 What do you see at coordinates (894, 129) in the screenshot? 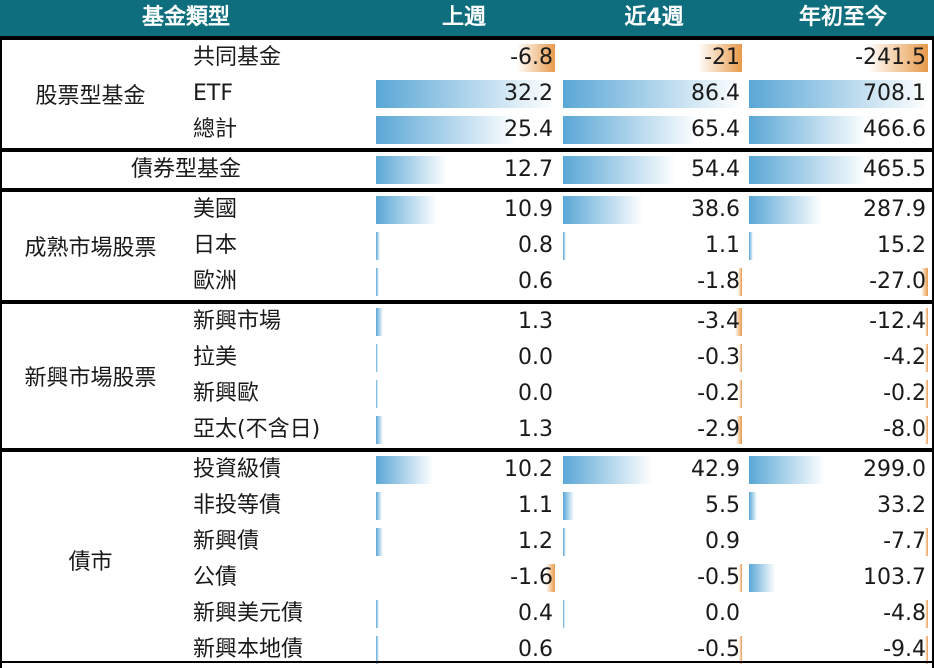
I see `cell-value: 466.6` at bounding box center [894, 129].